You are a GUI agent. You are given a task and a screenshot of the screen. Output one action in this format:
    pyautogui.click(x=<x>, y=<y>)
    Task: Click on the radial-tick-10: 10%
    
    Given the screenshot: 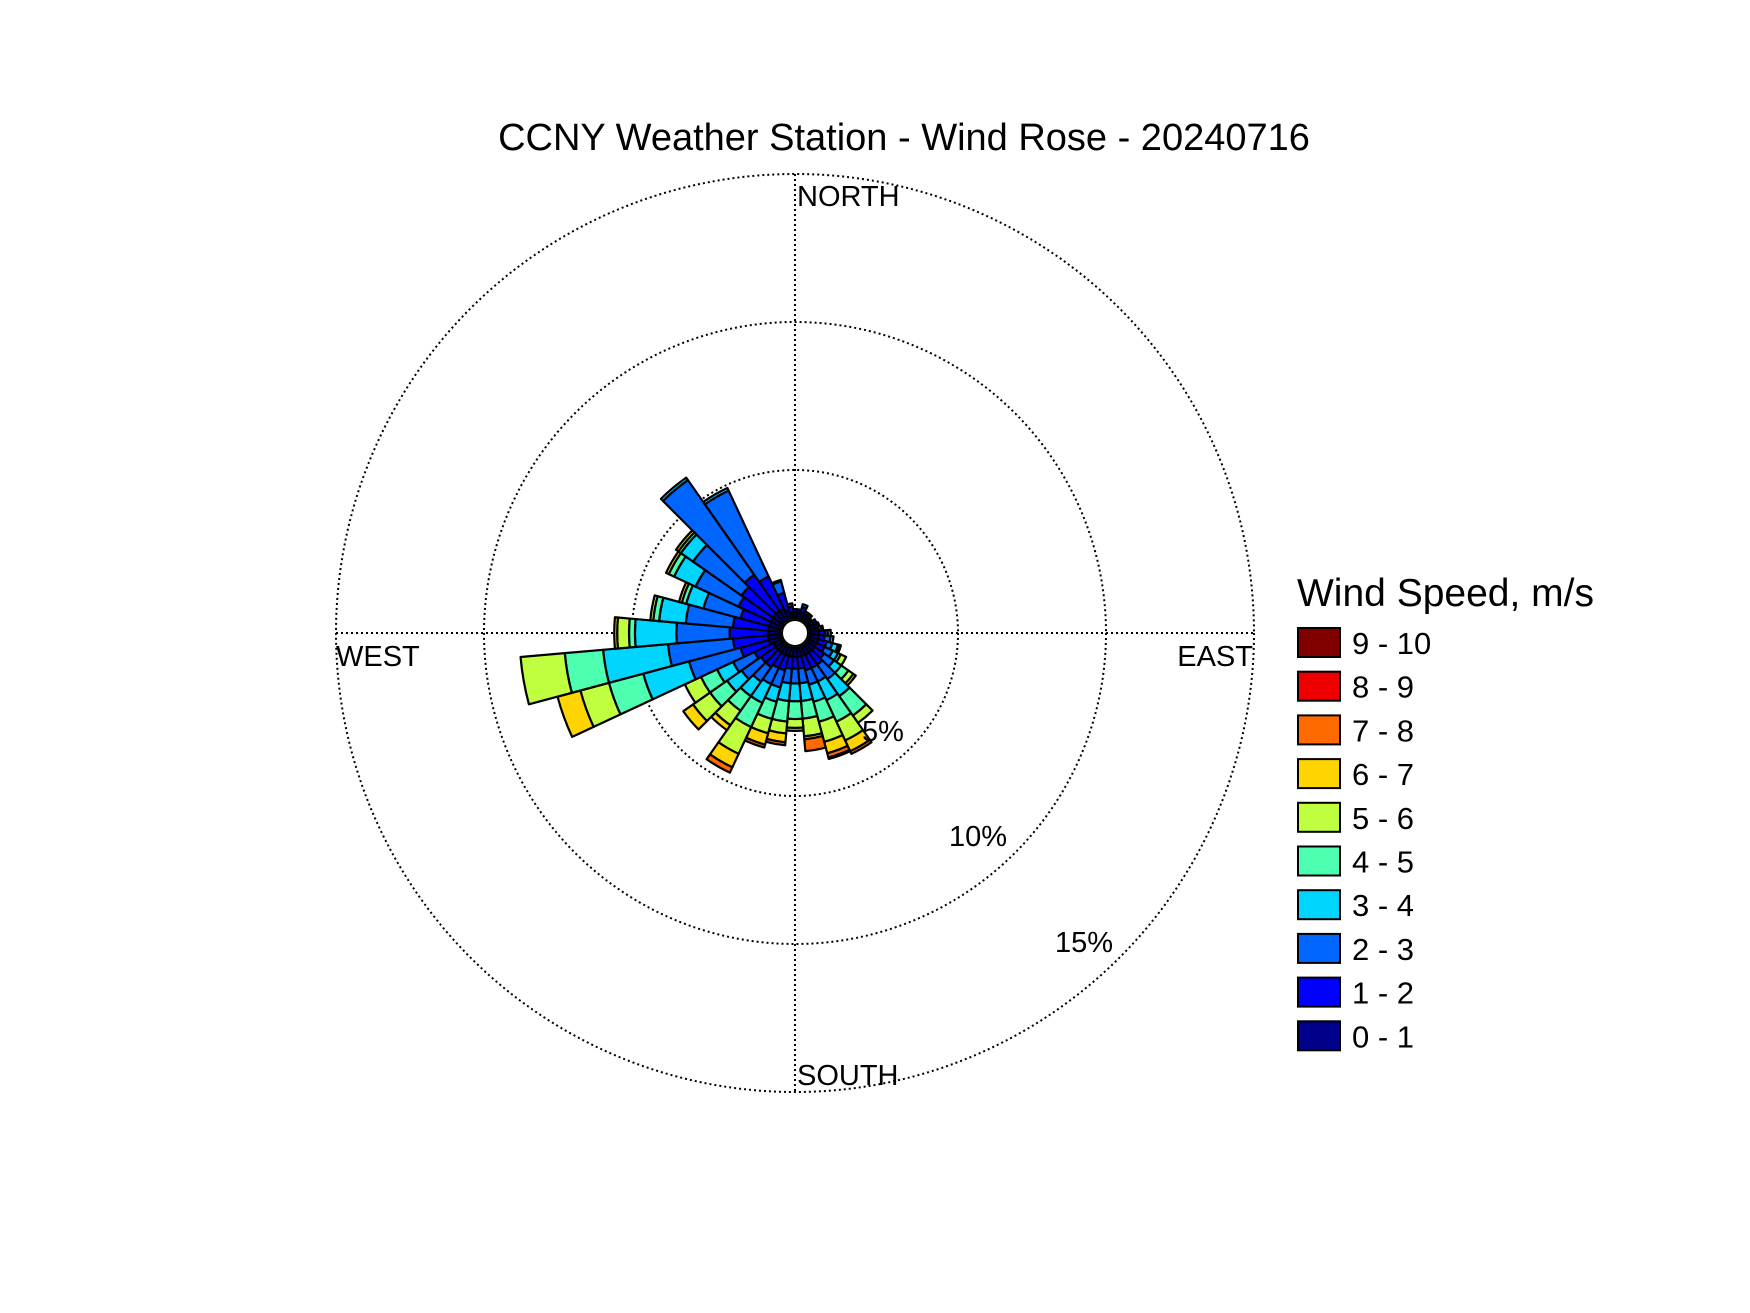 What is the action you would take?
    pyautogui.click(x=978, y=837)
    